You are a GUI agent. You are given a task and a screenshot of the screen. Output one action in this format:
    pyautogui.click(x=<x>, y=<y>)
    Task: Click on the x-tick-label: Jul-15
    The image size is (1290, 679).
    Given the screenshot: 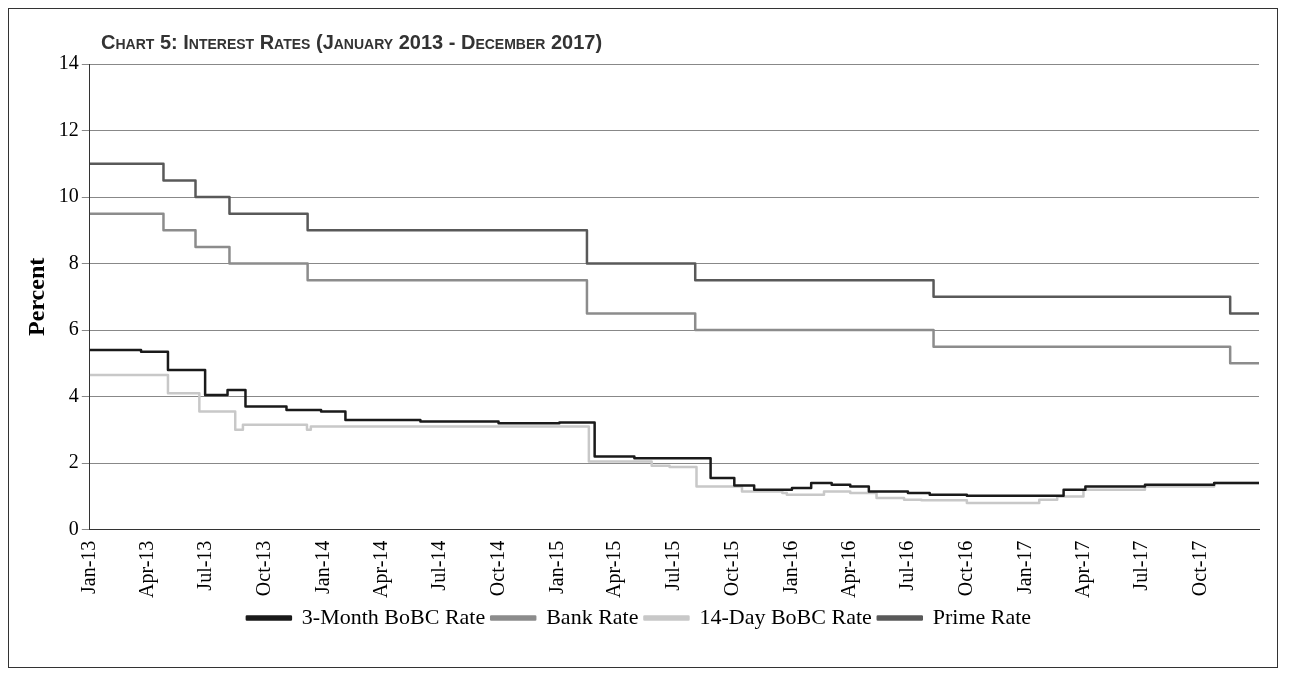 What is the action you would take?
    pyautogui.click(x=671, y=565)
    